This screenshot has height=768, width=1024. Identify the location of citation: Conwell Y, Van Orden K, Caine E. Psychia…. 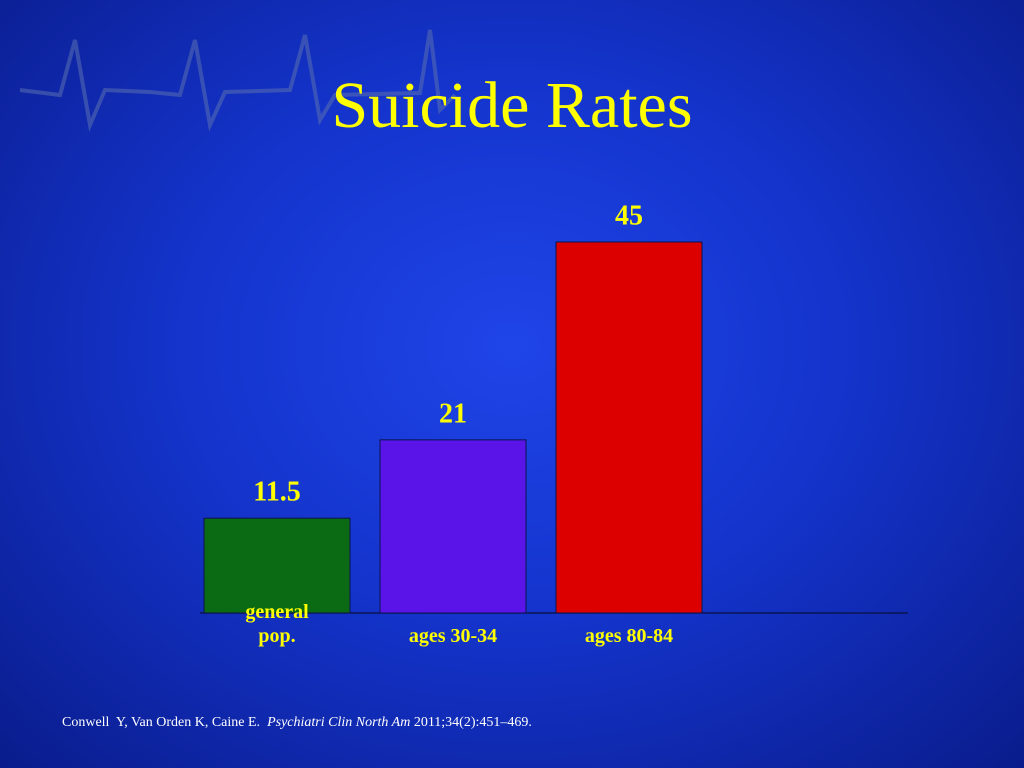
(297, 723).